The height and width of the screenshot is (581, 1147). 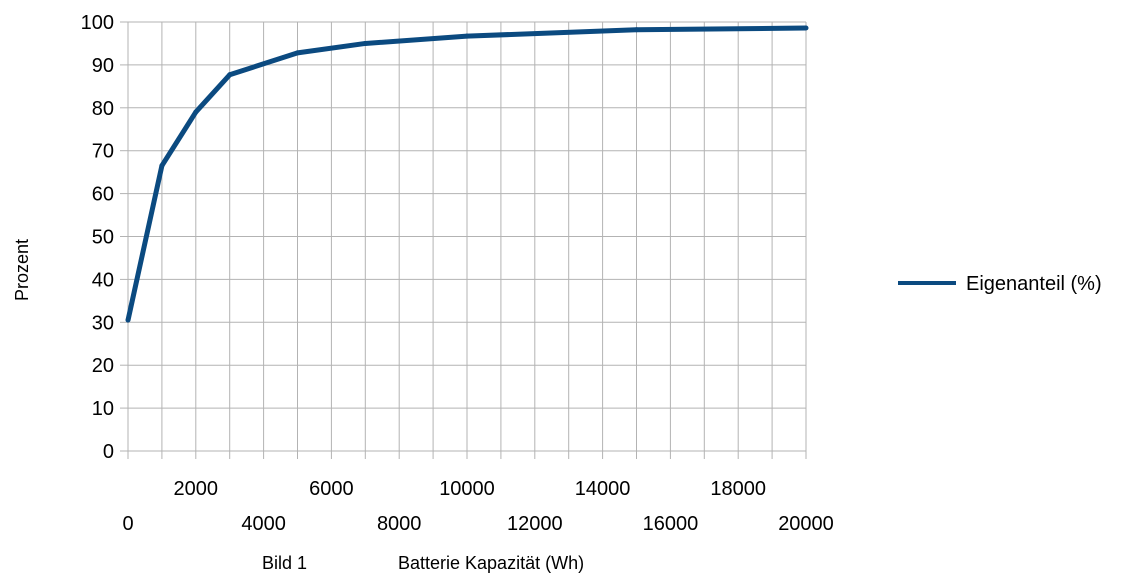 What do you see at coordinates (103, 280) in the screenshot?
I see `y-tick-label: 40` at bounding box center [103, 280].